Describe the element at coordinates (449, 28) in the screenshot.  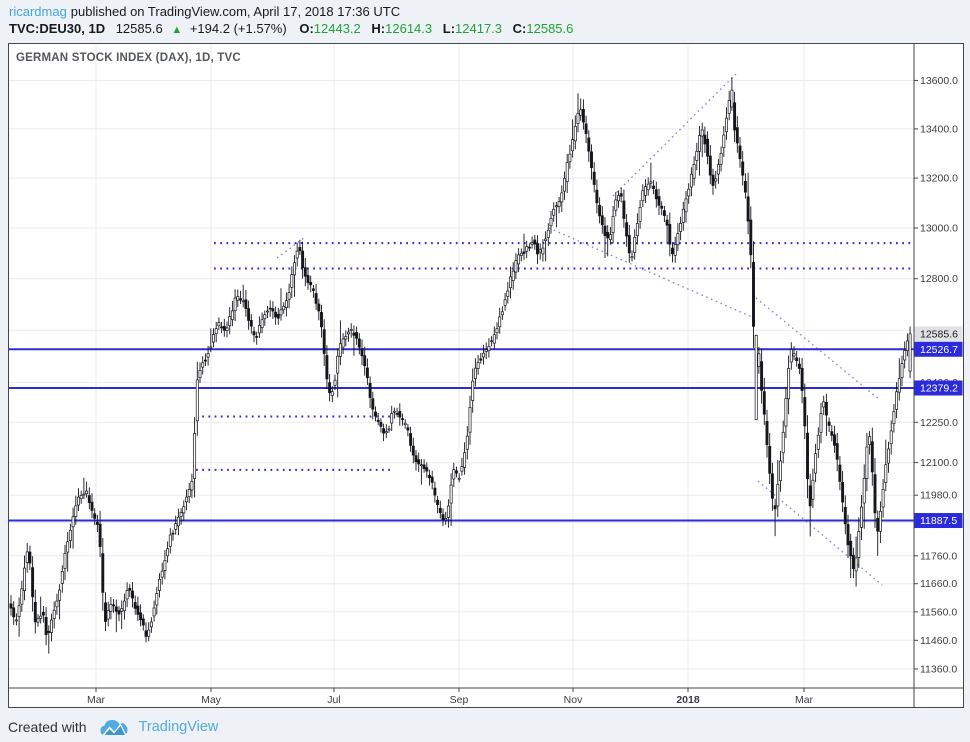
I see `low-label: L:` at that location.